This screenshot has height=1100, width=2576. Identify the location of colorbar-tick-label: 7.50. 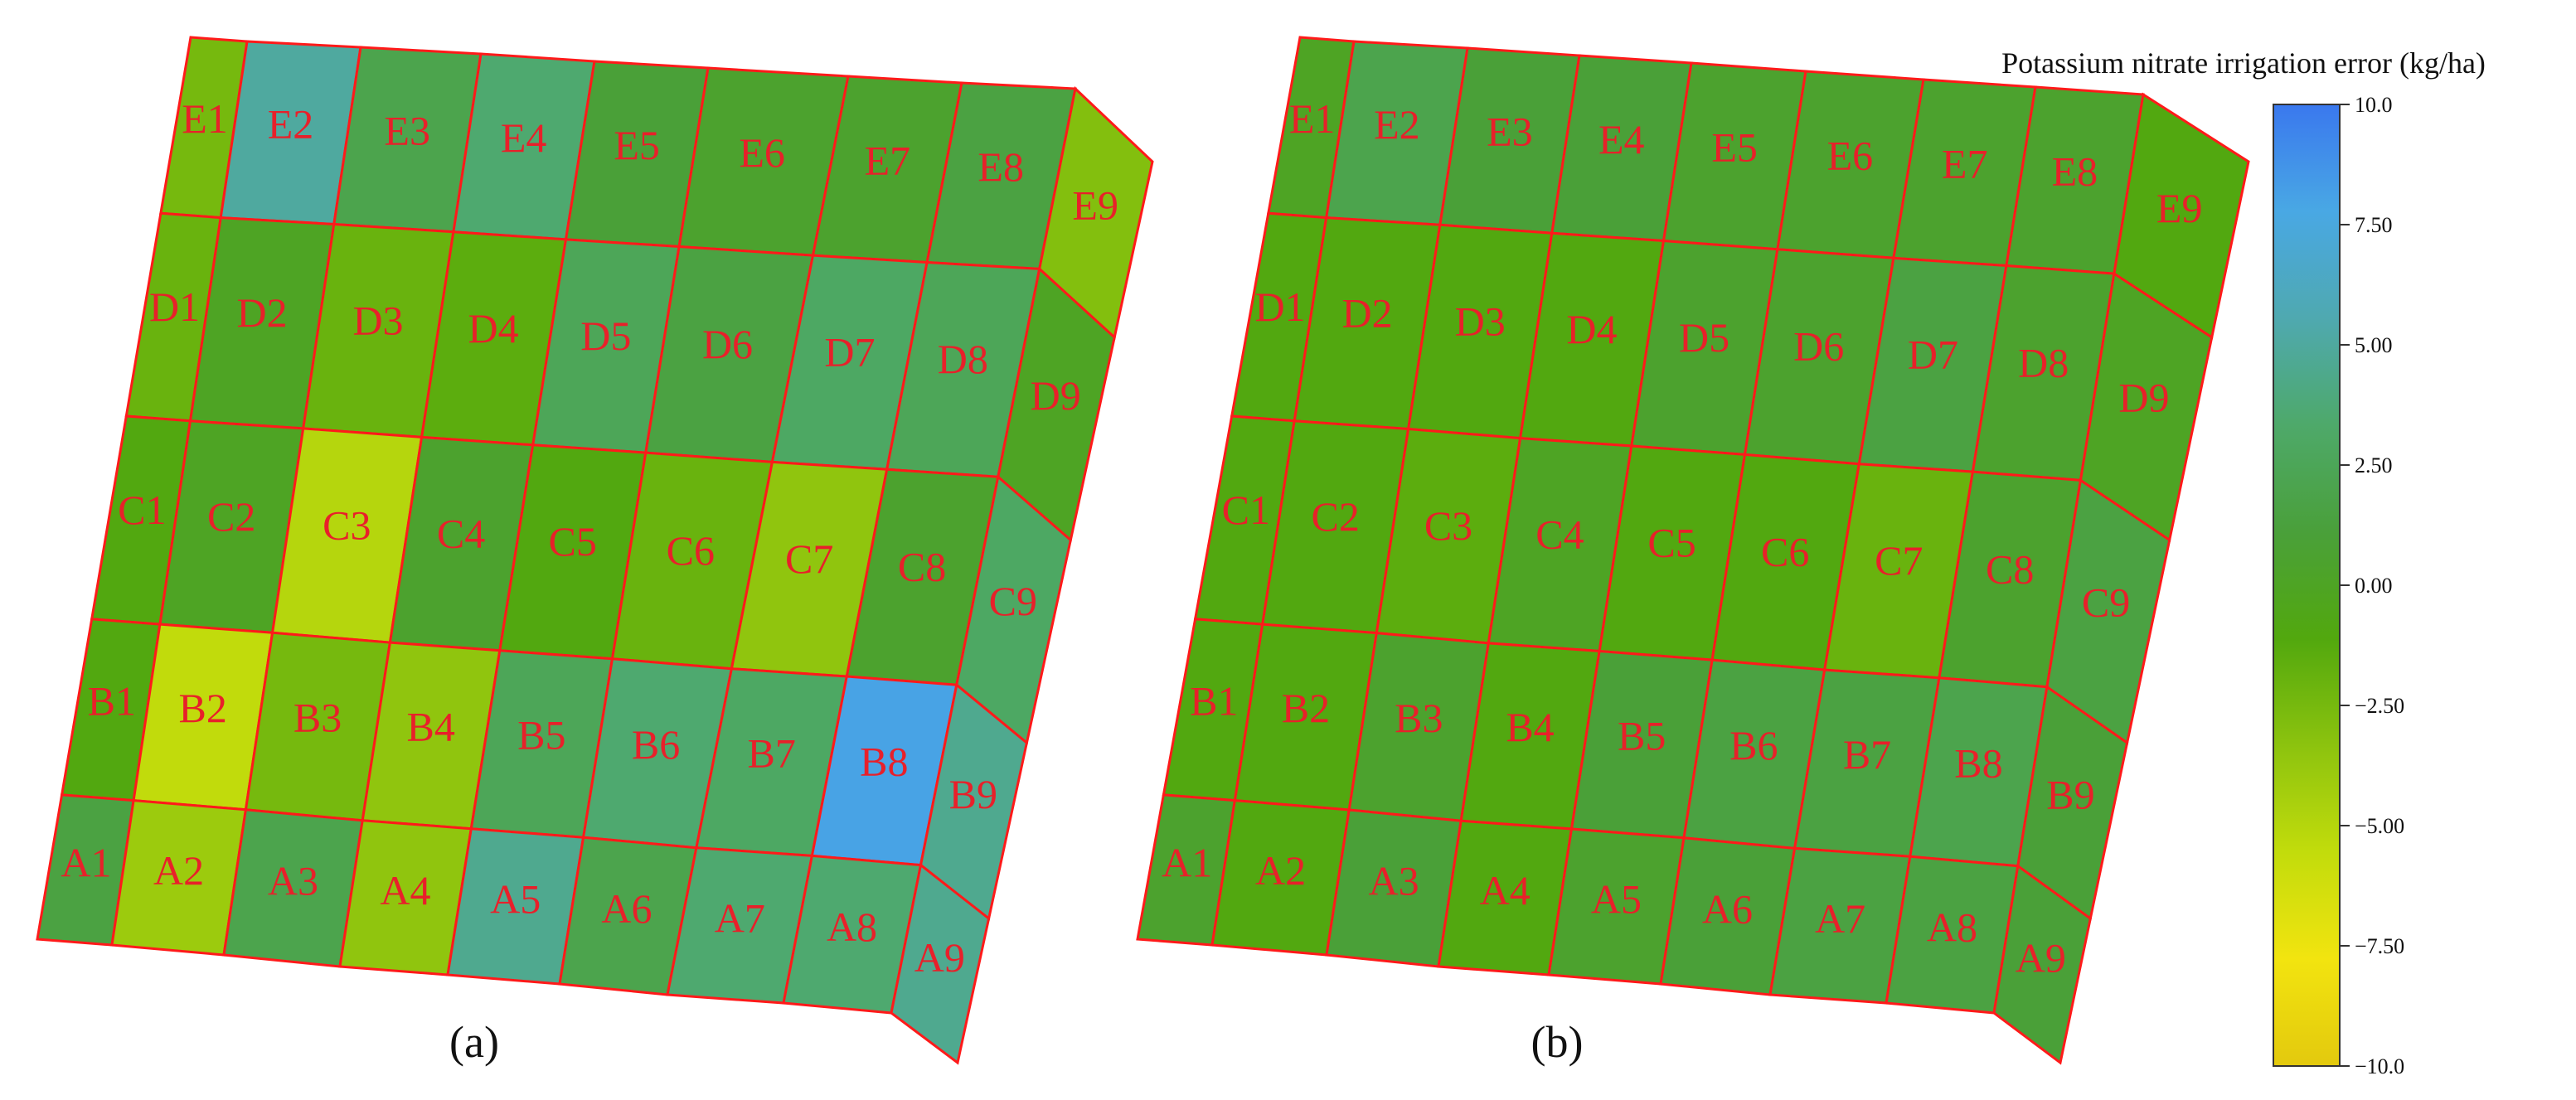
(2374, 225).